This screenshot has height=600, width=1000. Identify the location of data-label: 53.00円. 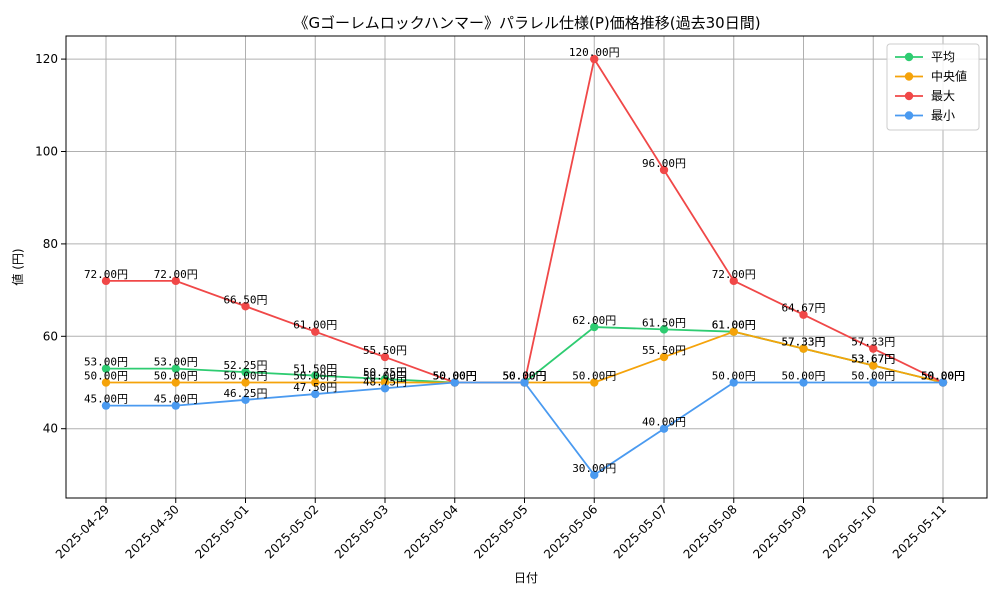
(106, 362).